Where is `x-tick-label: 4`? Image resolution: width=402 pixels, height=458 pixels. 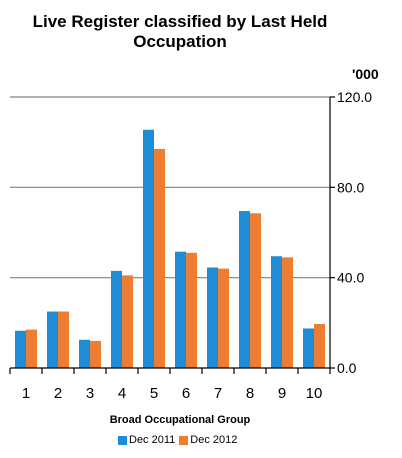 x-tick-label: 4 is located at coordinates (122, 393).